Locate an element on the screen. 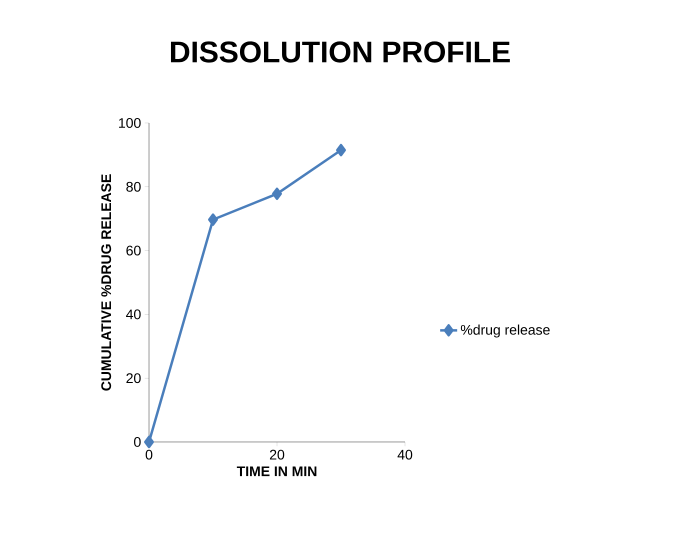 This screenshot has width=685, height=558. x-tick-label: 40 is located at coordinates (405, 455).